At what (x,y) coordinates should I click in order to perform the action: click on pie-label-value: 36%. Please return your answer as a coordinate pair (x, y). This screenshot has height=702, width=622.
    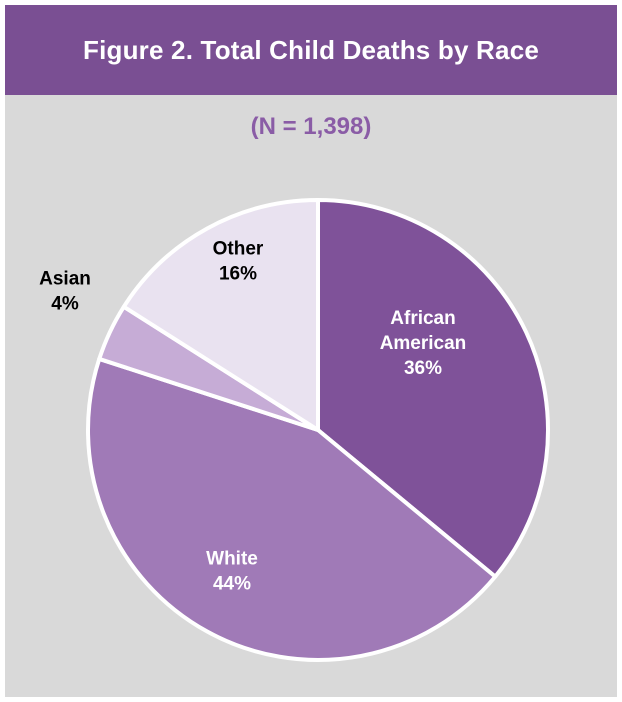
    Looking at the image, I should click on (423, 368).